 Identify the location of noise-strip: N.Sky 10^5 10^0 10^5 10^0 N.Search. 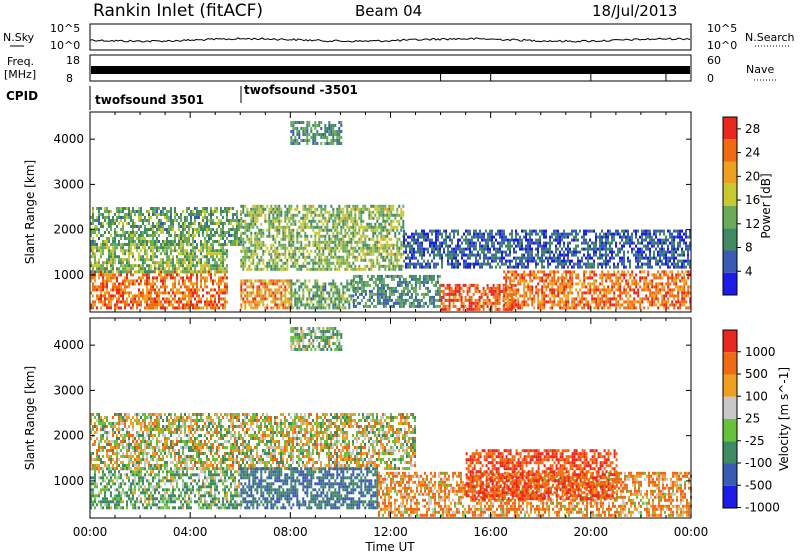
(399, 37).